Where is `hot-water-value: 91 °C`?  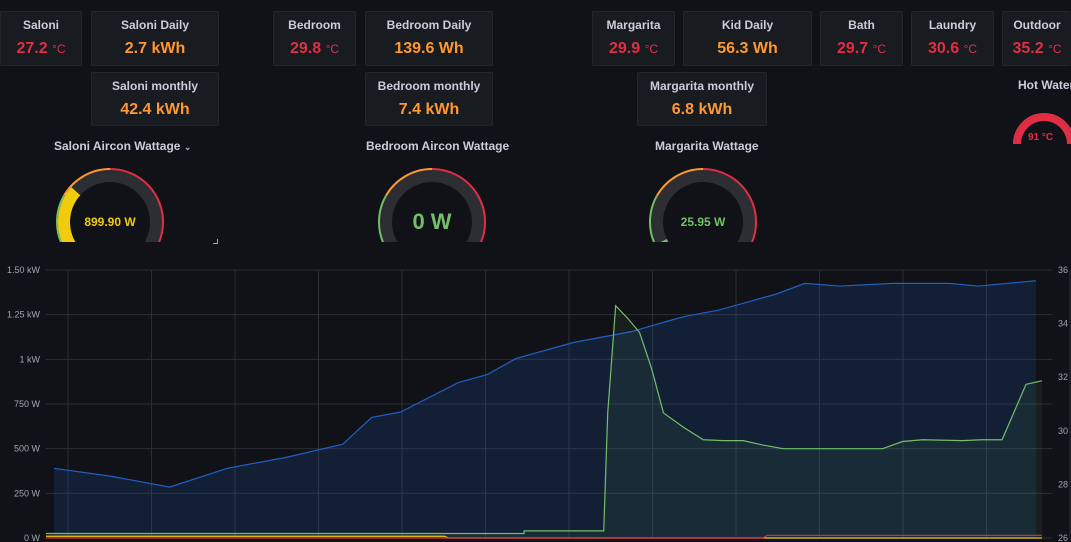
hot-water-value: 91 °C is located at coordinates (1041, 137).